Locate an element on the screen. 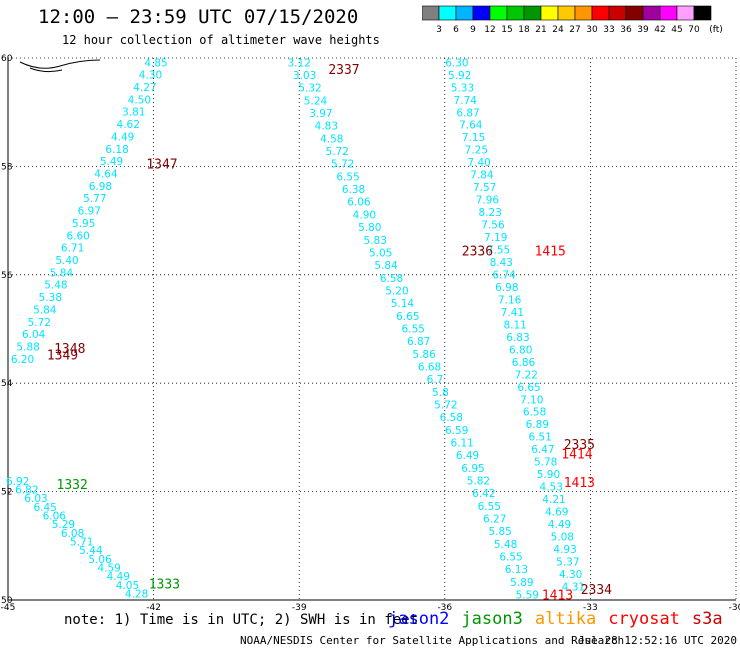 This screenshot has height=650, width=740. wave-height-value: 6.80 is located at coordinates (520, 350).